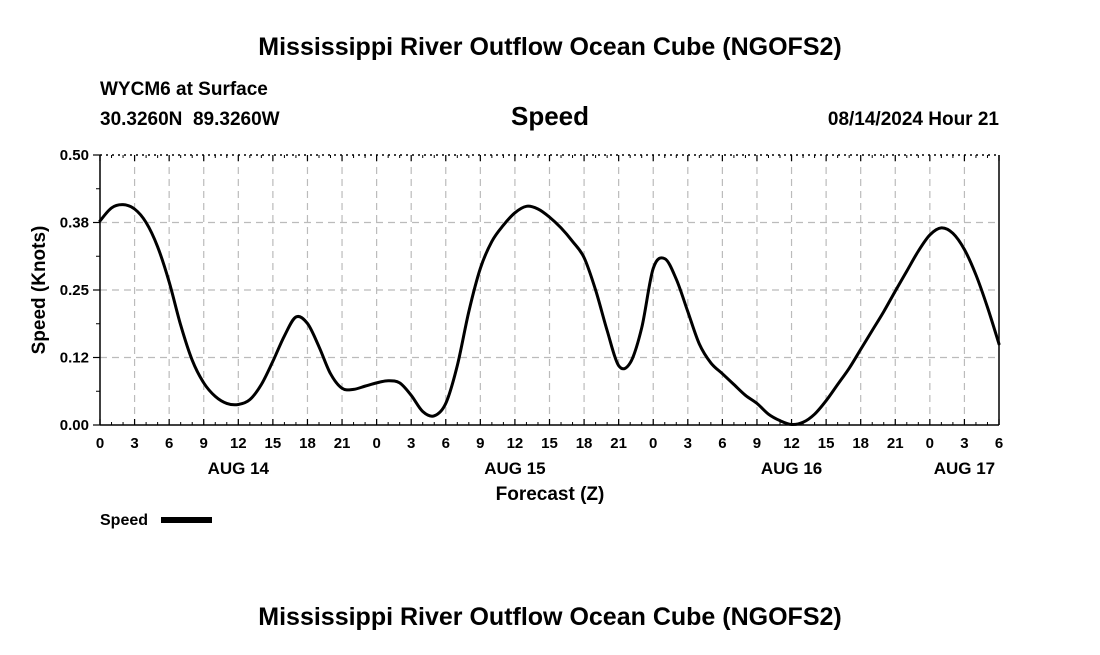 The height and width of the screenshot is (655, 1100). Describe the element at coordinates (39, 290) in the screenshot. I see `y-axis-label: Speed (Knots)` at that location.